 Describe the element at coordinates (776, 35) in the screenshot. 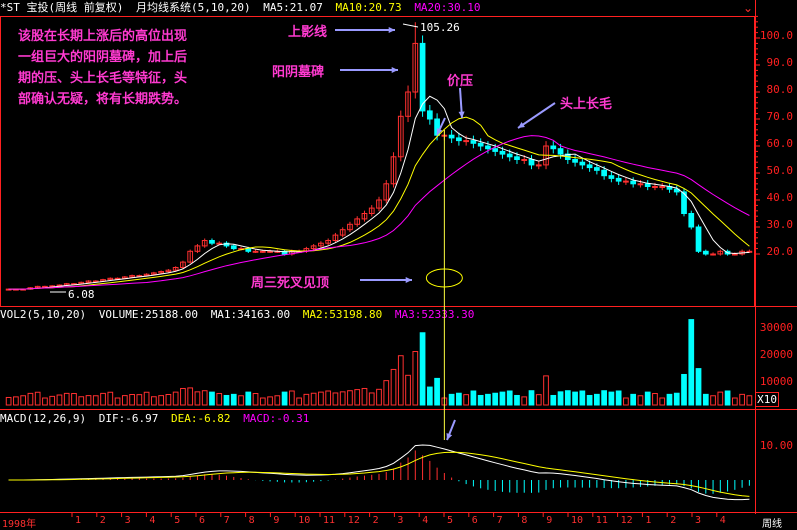

I see `price-tick: 100.0` at that location.